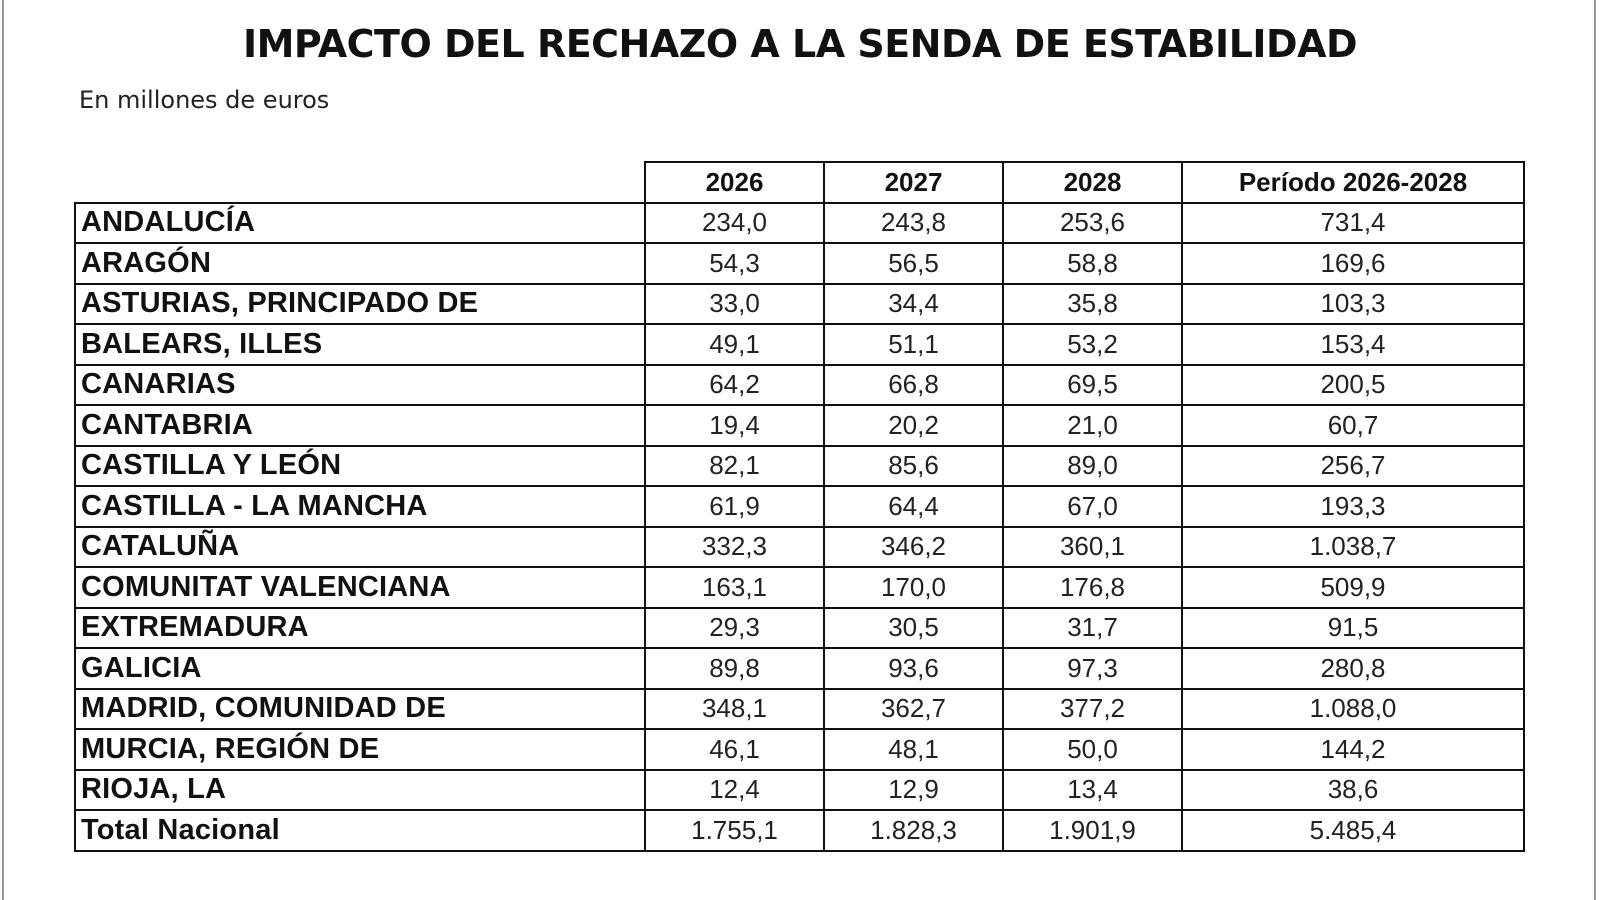 This screenshot has width=1600, height=900. I want to click on value-cell: 169,6, so click(1353, 263).